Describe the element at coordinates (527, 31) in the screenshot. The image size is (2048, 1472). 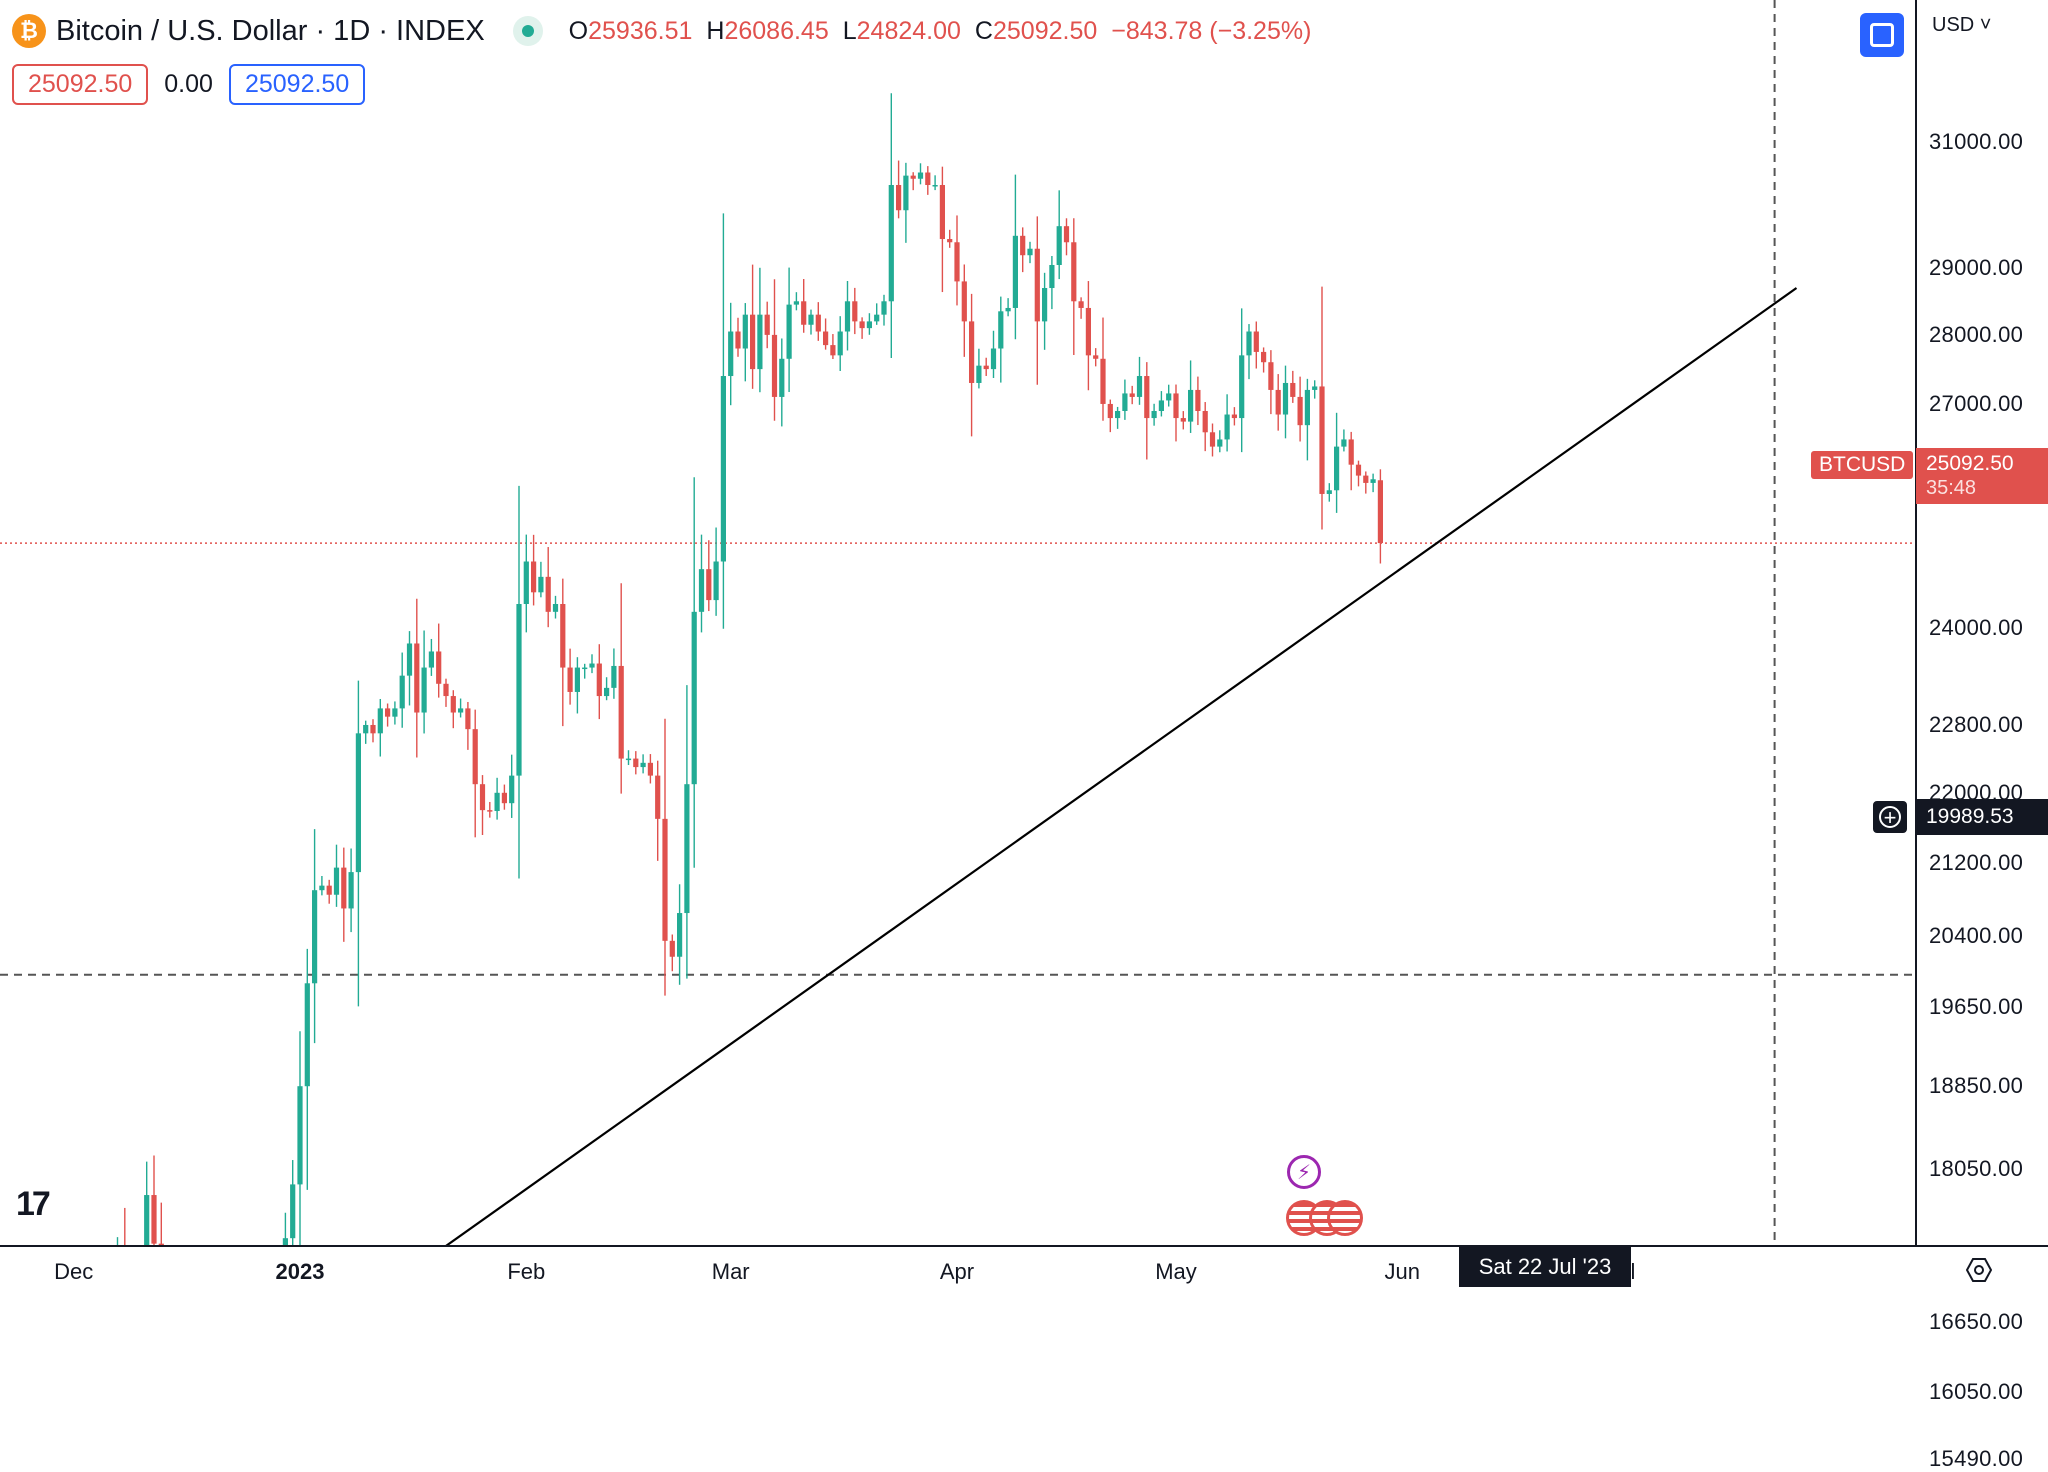
I see `market-status-icon` at that location.